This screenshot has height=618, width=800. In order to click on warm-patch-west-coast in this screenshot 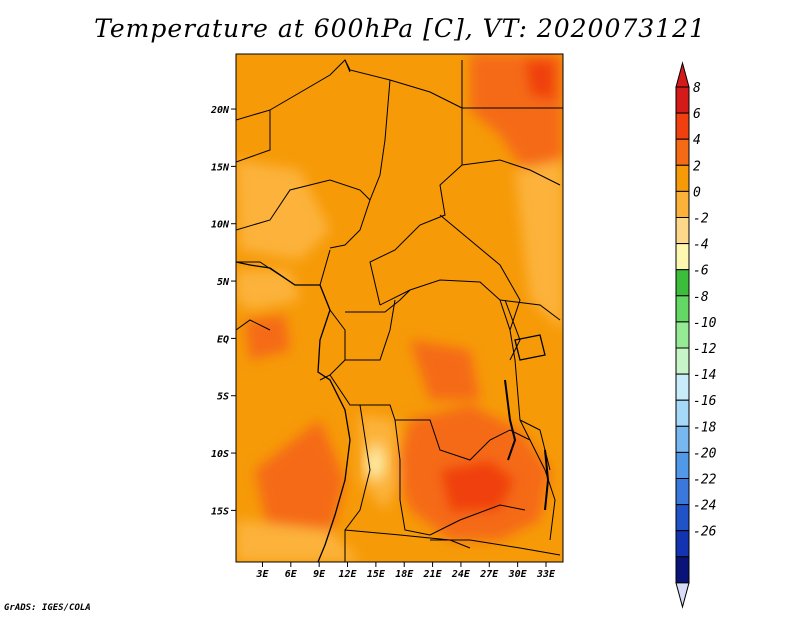, I will do `click(267, 337)`.